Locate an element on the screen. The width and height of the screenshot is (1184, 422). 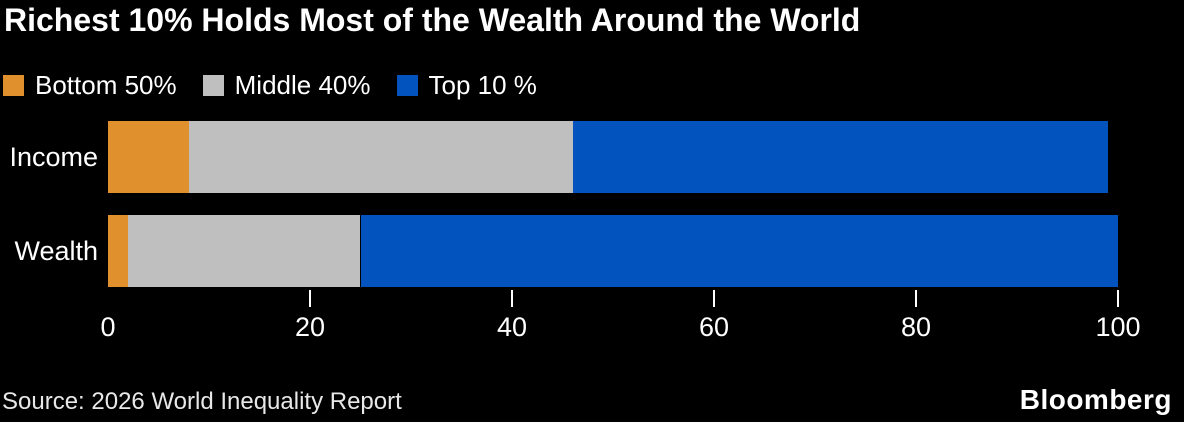
stacked-bar-income is located at coordinates (613, 157).